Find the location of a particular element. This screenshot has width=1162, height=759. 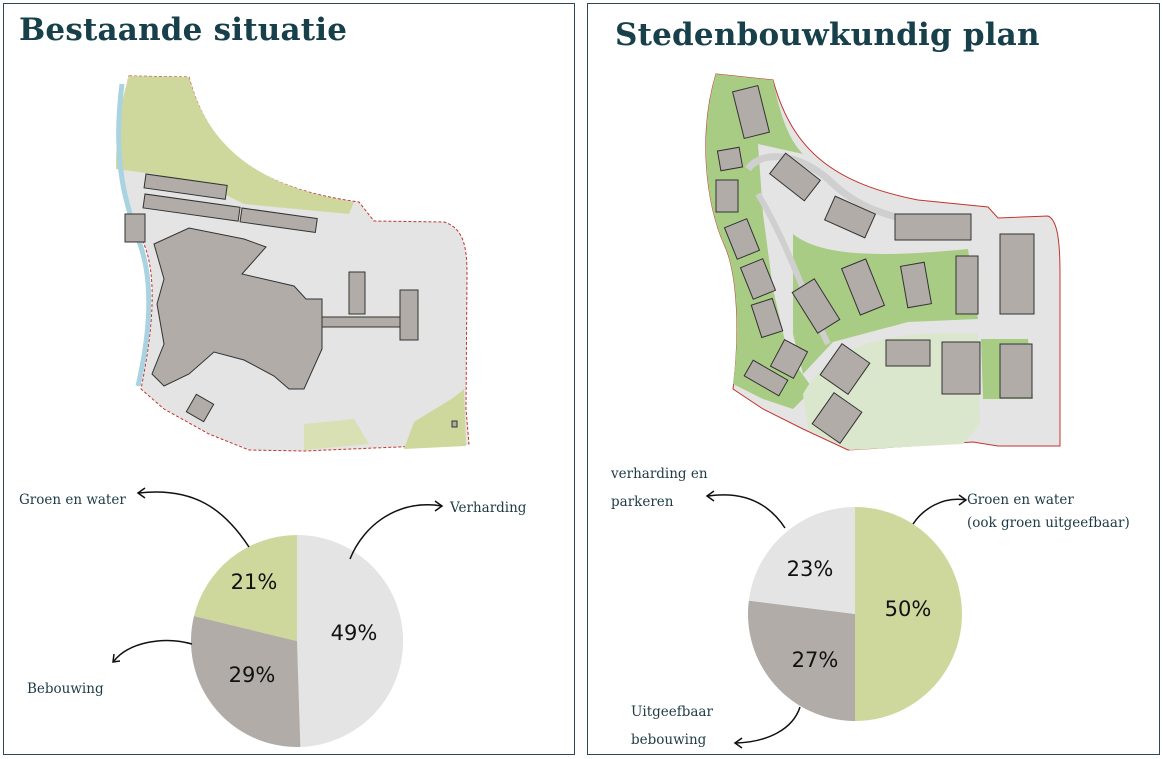

arrow-verharding is located at coordinates (396, 532).